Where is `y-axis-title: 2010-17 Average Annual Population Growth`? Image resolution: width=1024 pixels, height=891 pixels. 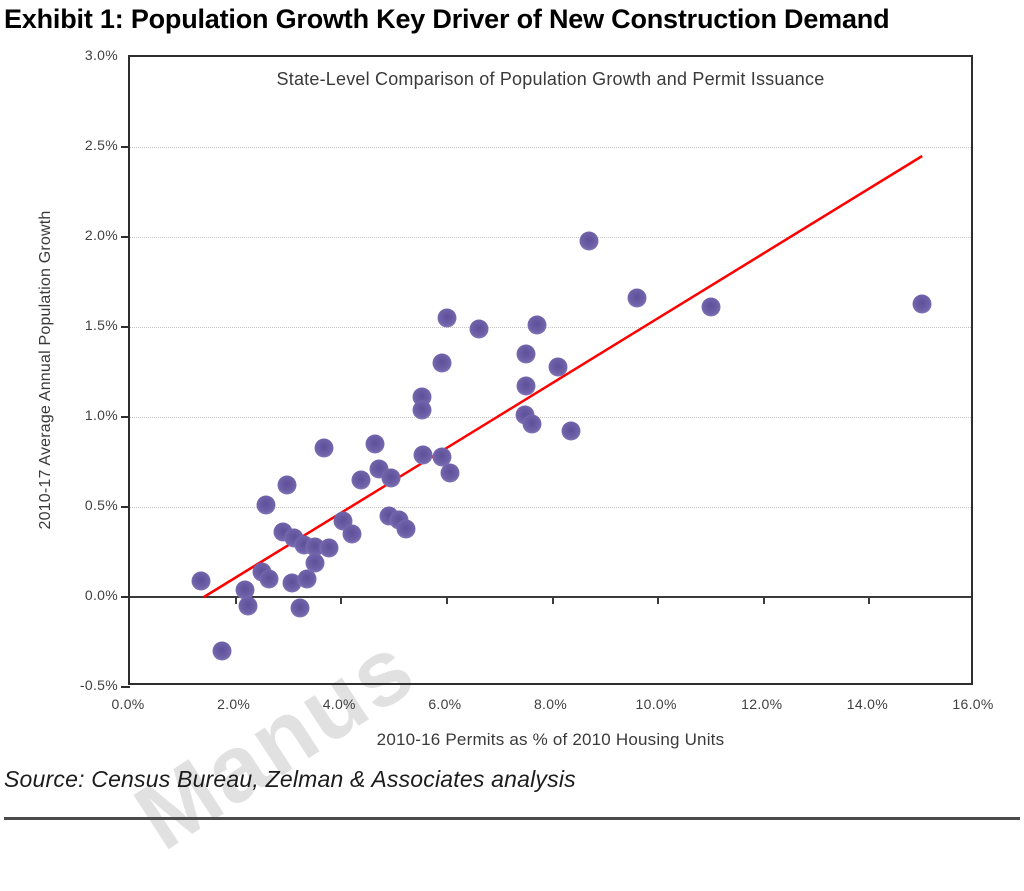
y-axis-title: 2010-17 Average Annual Population Growth is located at coordinates (45, 370).